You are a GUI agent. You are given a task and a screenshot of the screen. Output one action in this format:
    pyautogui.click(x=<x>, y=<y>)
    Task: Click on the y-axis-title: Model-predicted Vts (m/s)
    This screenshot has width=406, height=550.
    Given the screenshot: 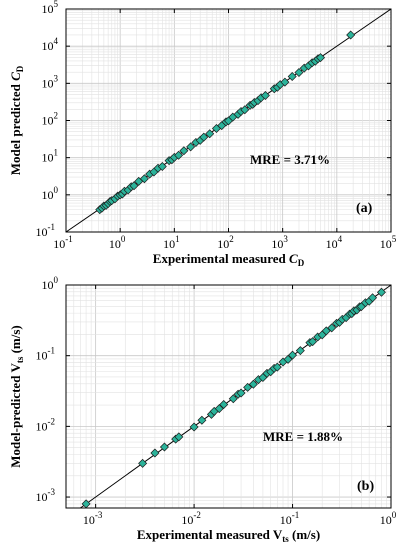 What is the action you would take?
    pyautogui.click(x=16, y=396)
    